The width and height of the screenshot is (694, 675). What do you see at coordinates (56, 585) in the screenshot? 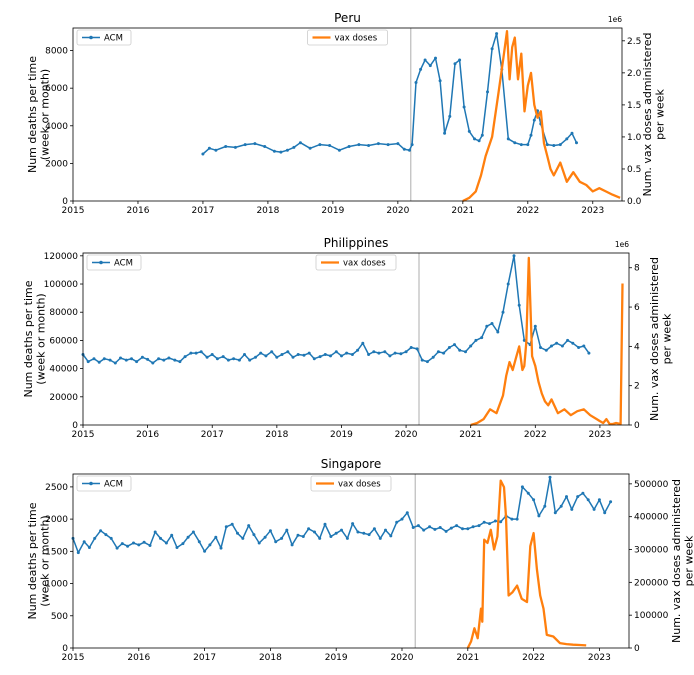
I see `y-tick-label: 1000` at bounding box center [56, 585].